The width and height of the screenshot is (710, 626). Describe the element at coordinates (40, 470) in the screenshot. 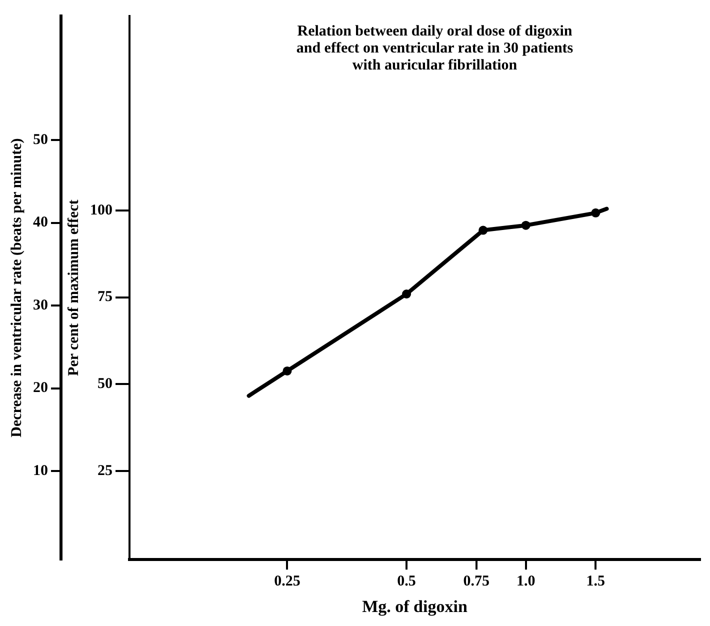

I see `y-tick-label: 10` at that location.